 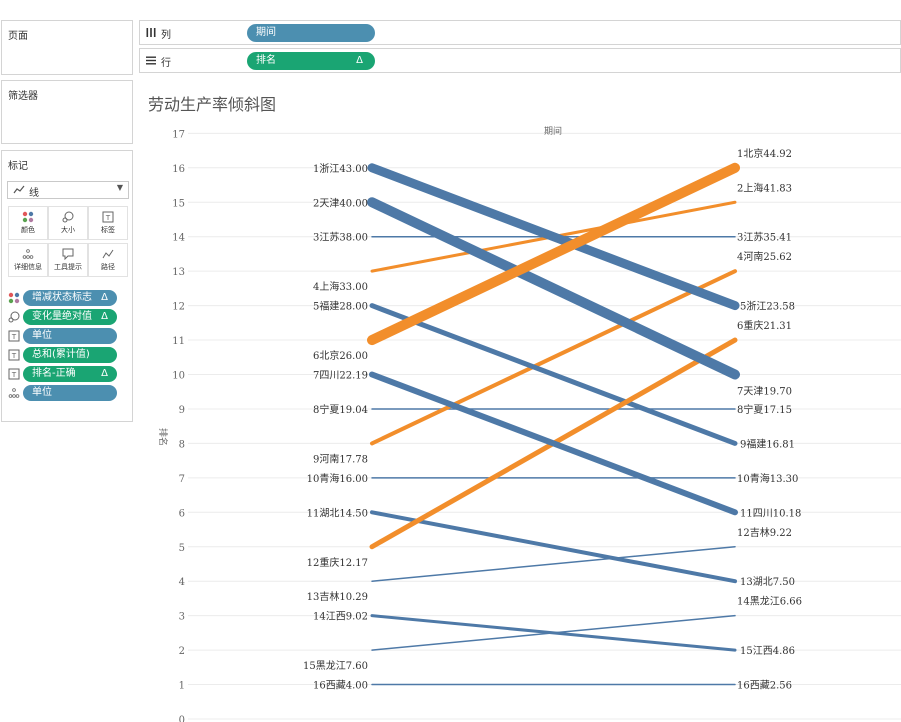 What do you see at coordinates (553, 443) in the screenshot?
I see `series-line-四川` at bounding box center [553, 443].